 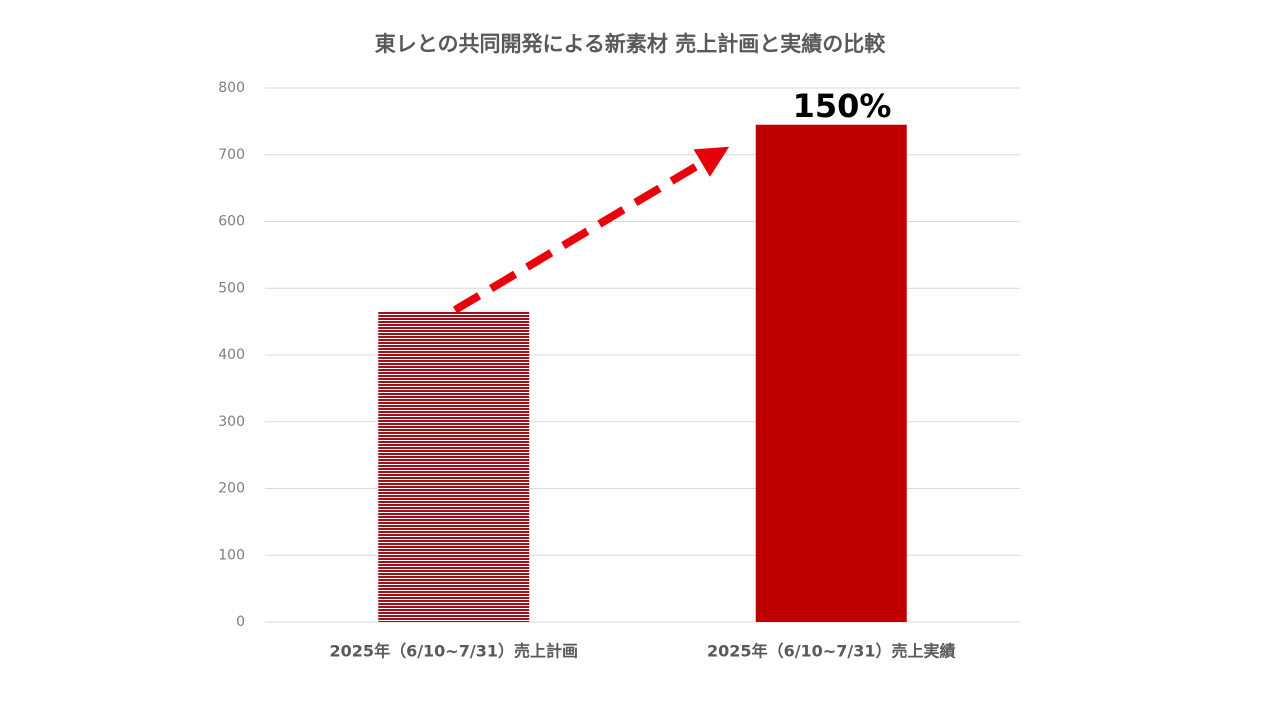 I want to click on y-tick-label: 800, so click(x=231, y=88).